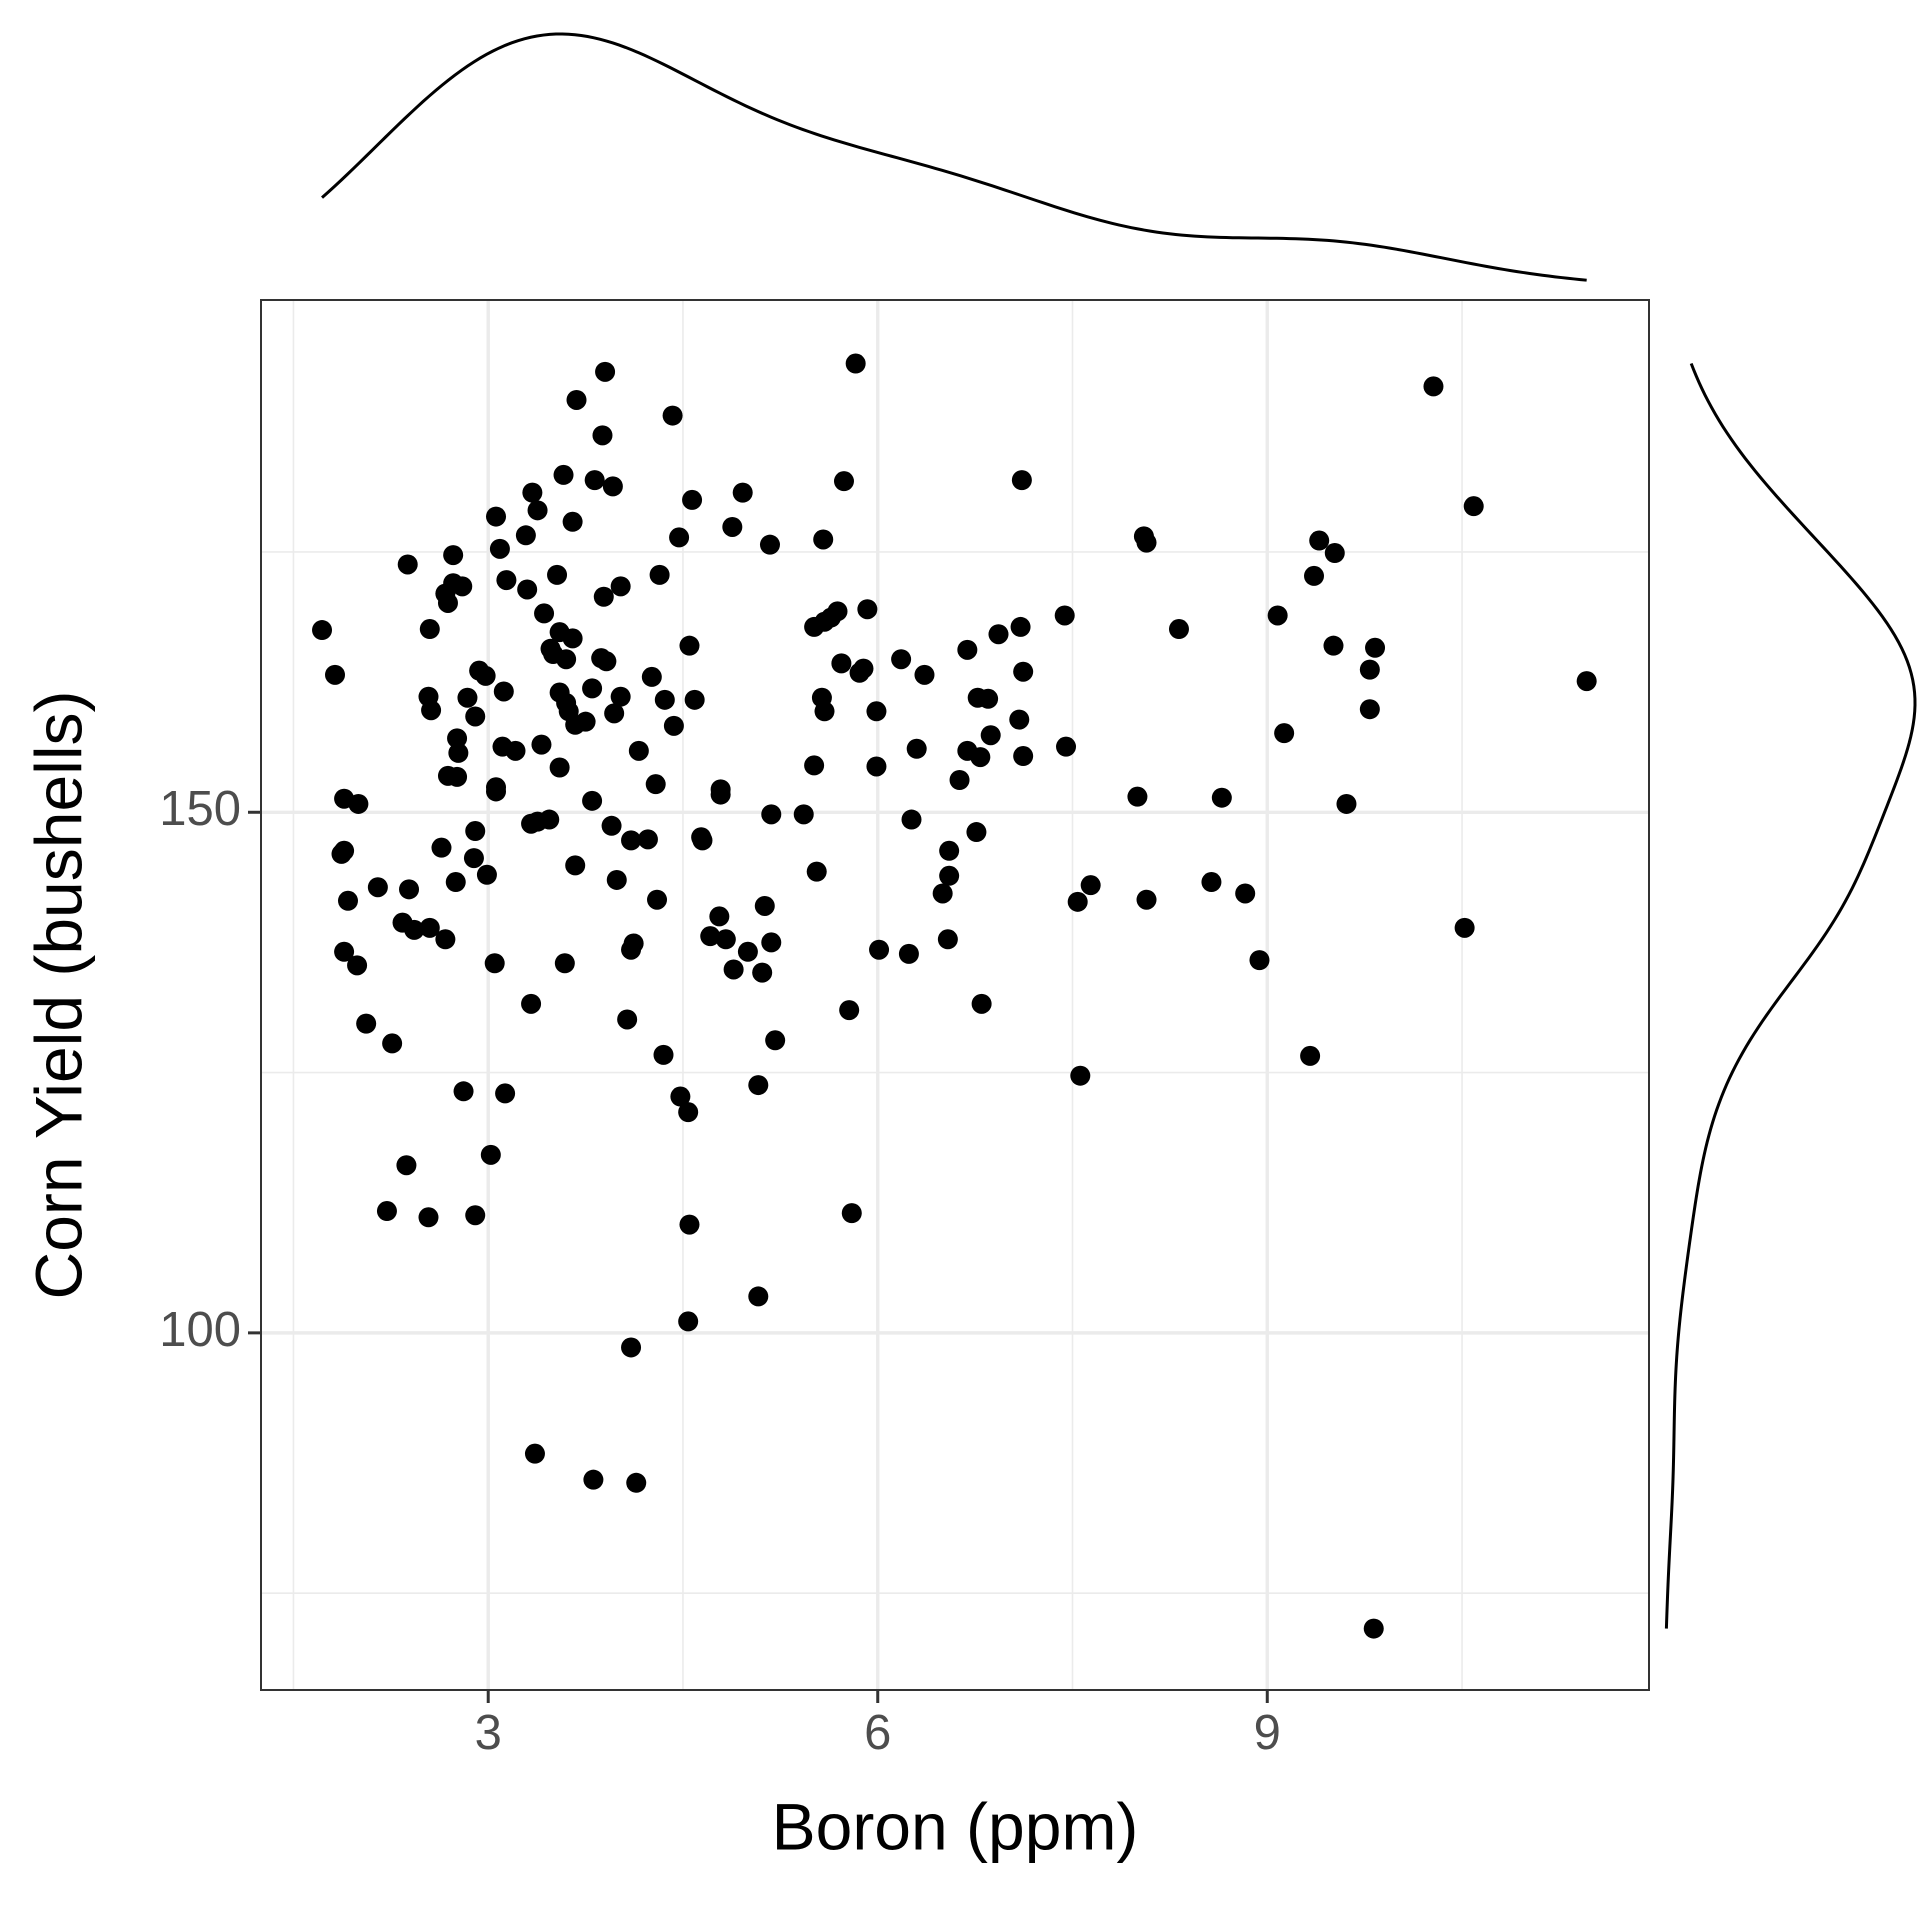 The width and height of the screenshot is (1920, 1920). What do you see at coordinates (1267, 1733) in the screenshot?
I see `x-tick-label: 9` at bounding box center [1267, 1733].